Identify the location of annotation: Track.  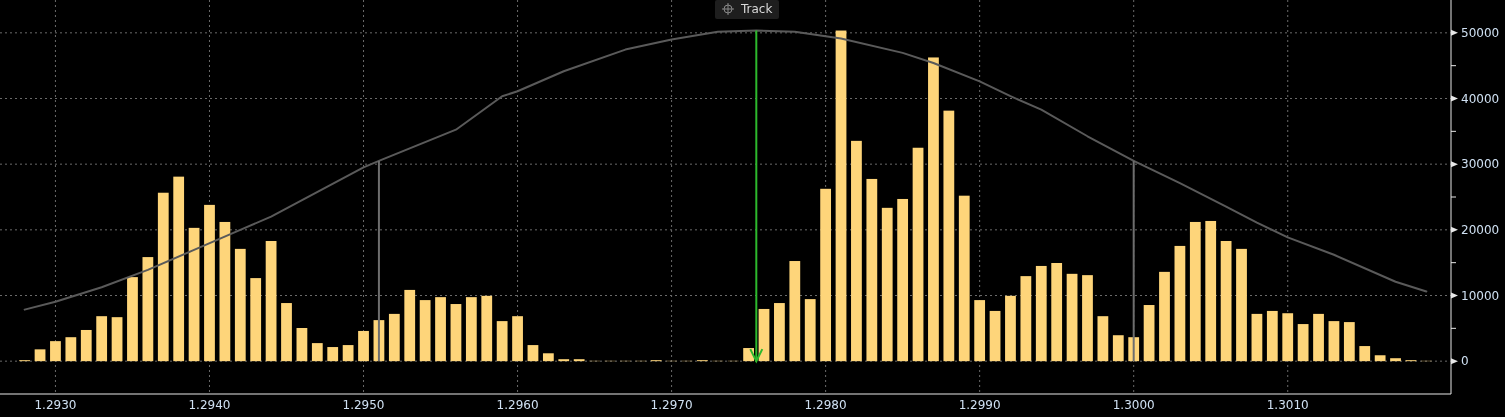
(756, 9).